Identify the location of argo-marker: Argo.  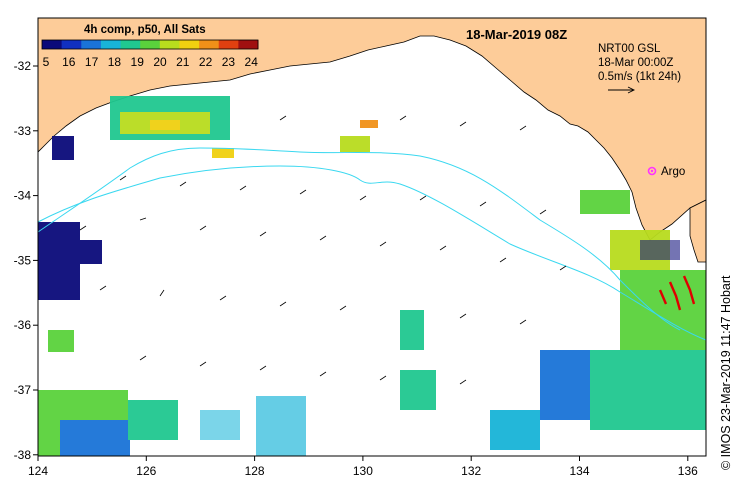
(666, 172).